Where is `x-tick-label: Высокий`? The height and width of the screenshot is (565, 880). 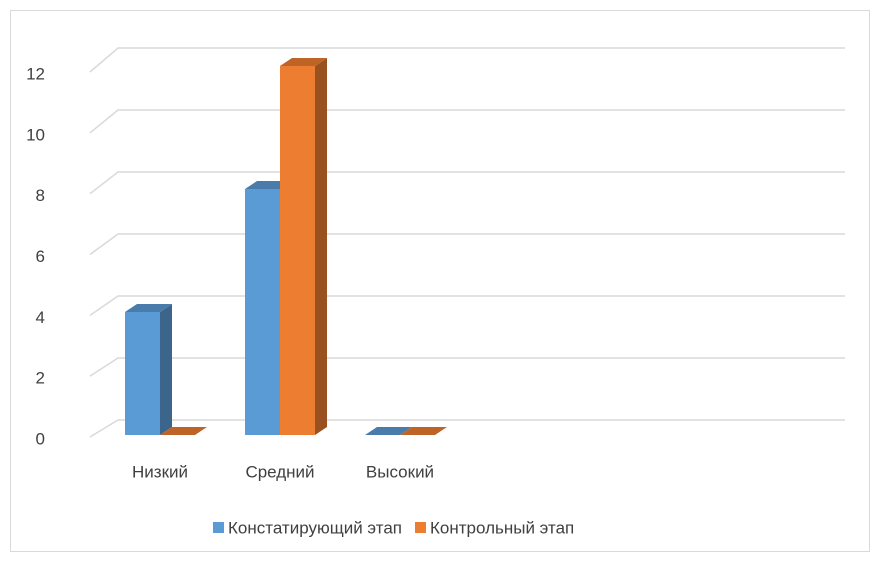 x-tick-label: Высокий is located at coordinates (400, 471).